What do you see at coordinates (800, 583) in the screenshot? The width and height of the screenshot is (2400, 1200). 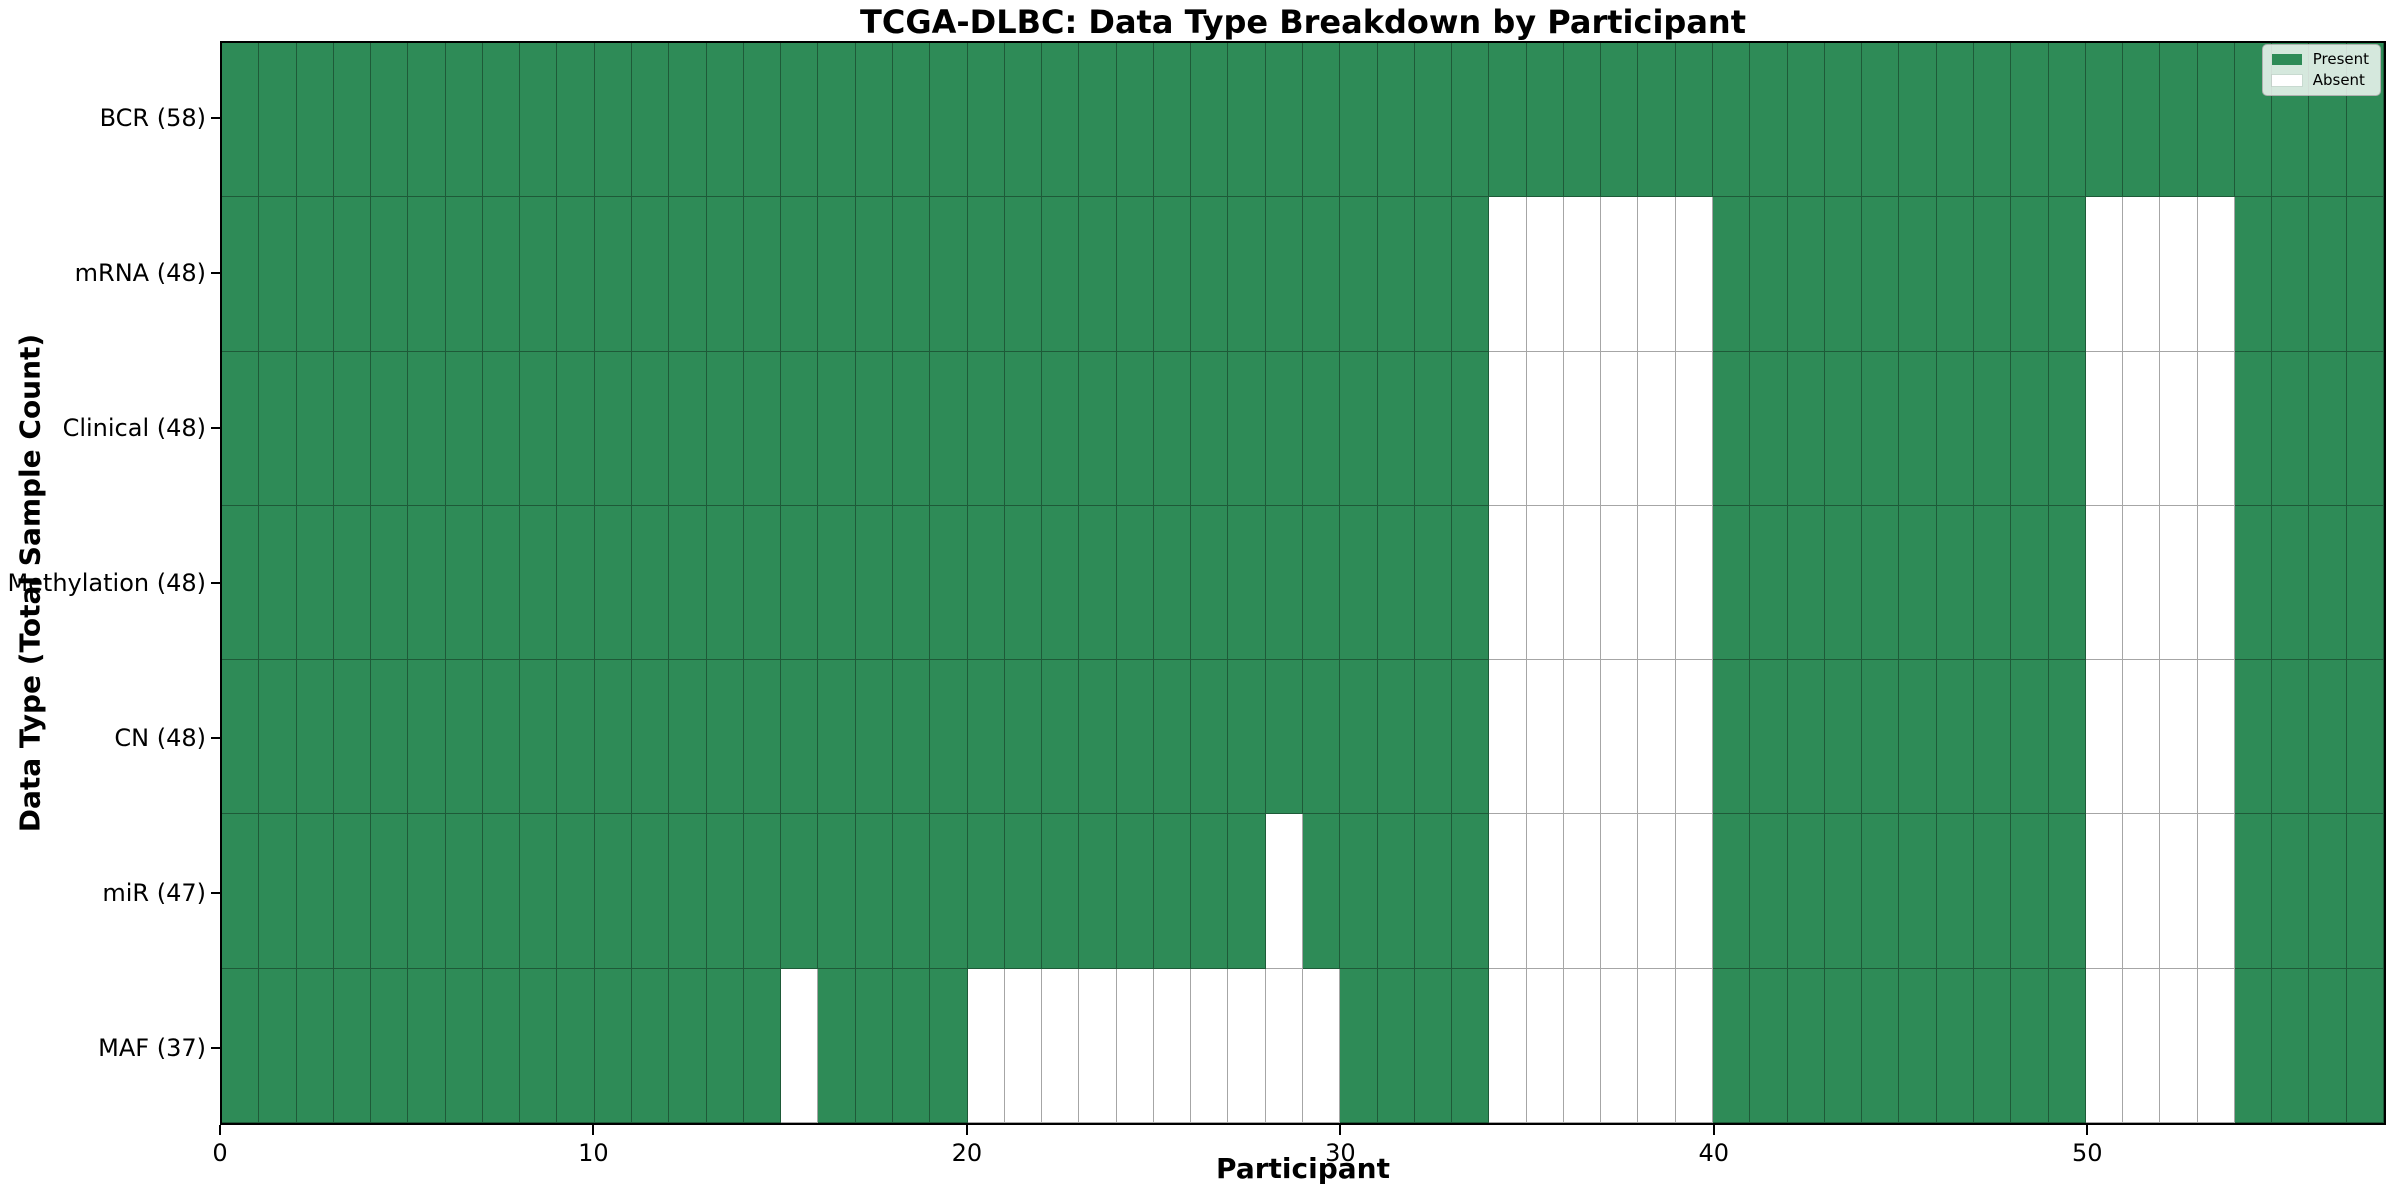 I see `cell-Methylation-p15` at bounding box center [800, 583].